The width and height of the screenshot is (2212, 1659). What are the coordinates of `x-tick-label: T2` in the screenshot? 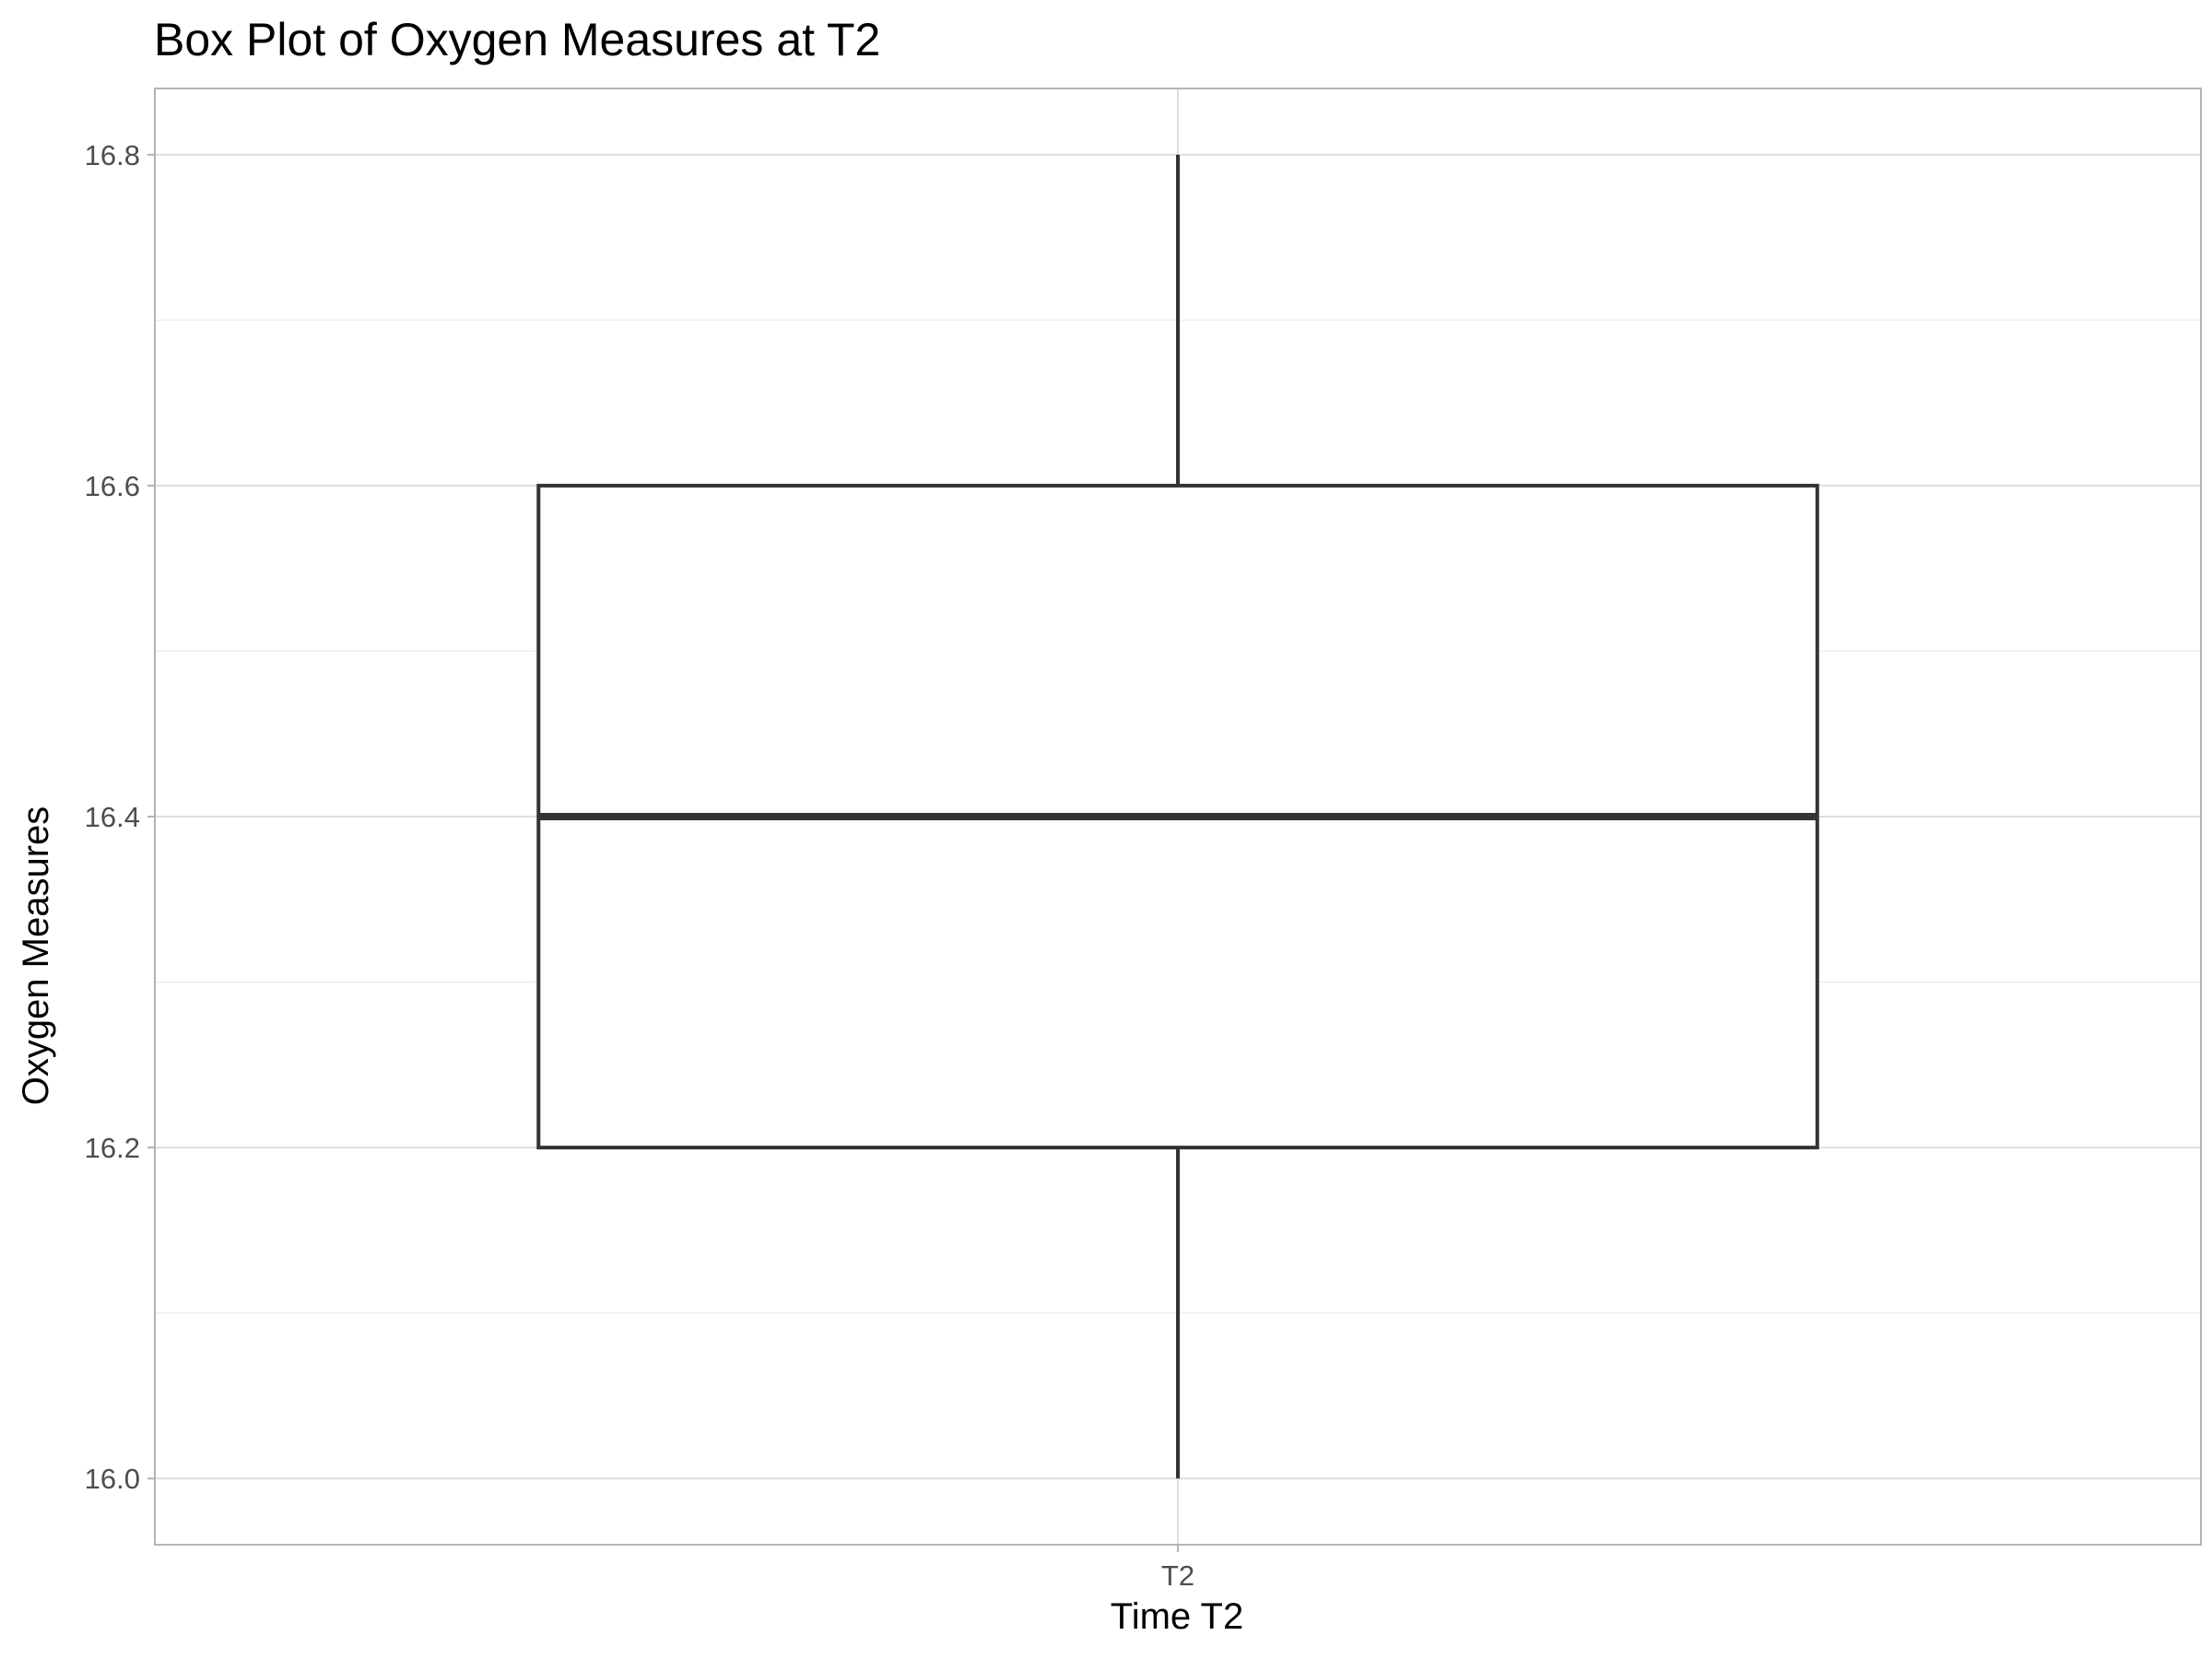 It's located at (1177, 1575).